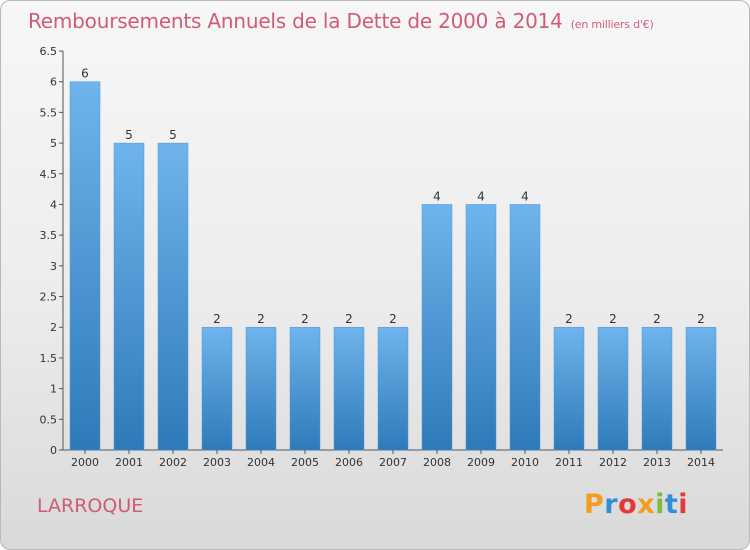 The image size is (750, 550). I want to click on chart-subtitle: (en milliers d'€), so click(612, 24).